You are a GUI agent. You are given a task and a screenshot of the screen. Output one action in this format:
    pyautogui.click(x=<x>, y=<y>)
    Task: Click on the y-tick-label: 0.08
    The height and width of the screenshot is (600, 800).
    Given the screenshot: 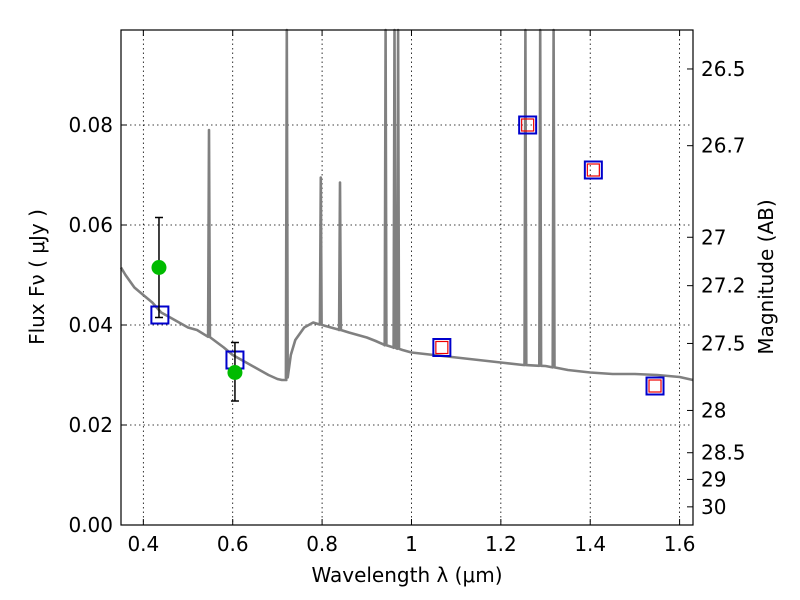 What is the action you would take?
    pyautogui.click(x=90, y=125)
    